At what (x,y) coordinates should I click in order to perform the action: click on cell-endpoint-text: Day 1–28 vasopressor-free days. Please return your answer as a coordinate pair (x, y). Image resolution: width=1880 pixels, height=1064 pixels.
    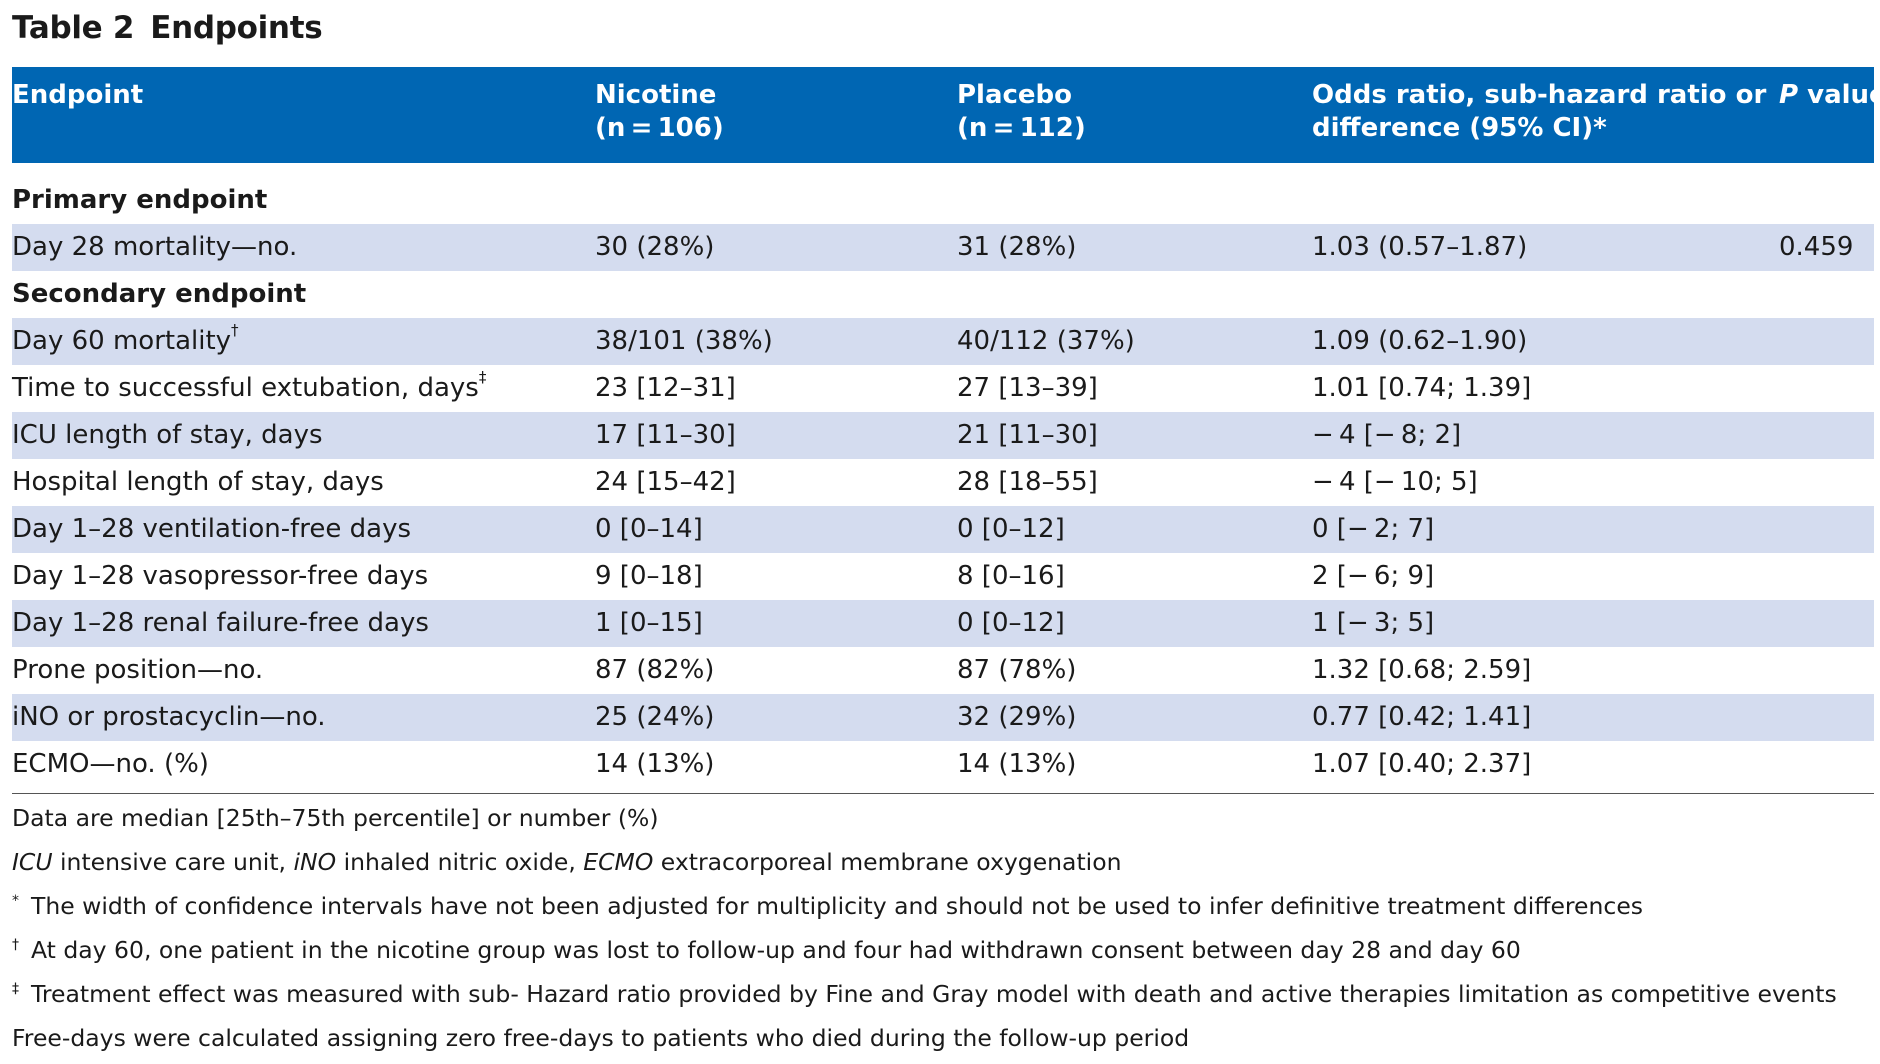
    Looking at the image, I should click on (220, 576).